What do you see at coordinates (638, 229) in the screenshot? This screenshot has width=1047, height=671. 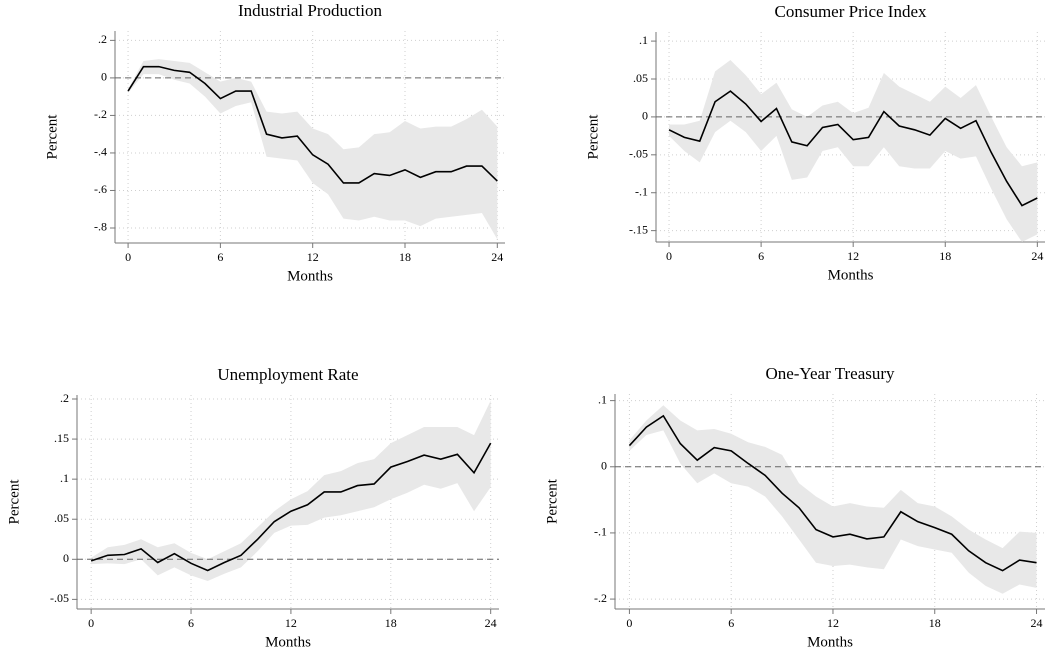 I see `y-tick-label: -.15` at bounding box center [638, 229].